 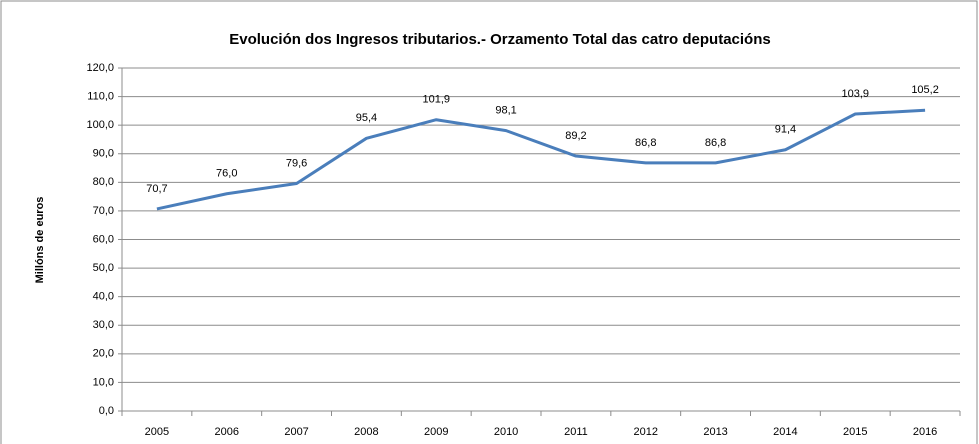 I want to click on y-tick-label: 100,0, so click(x=100, y=125).